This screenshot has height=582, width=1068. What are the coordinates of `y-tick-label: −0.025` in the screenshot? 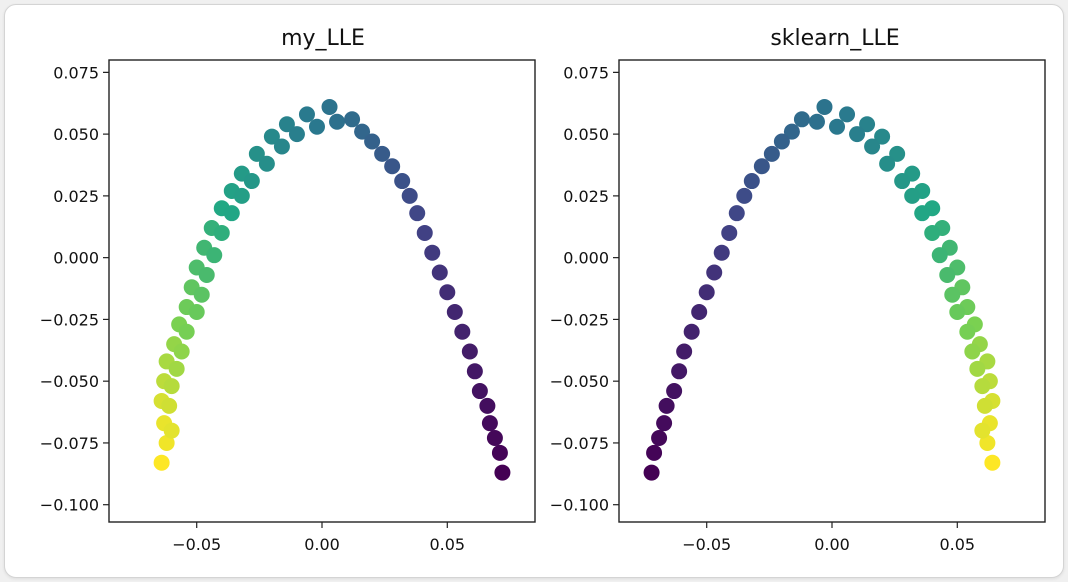 It's located at (69, 319).